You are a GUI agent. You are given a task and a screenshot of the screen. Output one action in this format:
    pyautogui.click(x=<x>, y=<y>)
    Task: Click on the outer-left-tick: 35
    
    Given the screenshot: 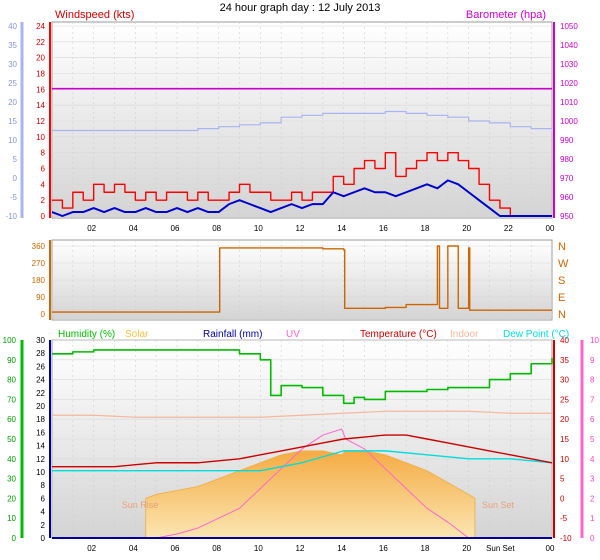 What is the action you would take?
    pyautogui.click(x=12, y=45)
    